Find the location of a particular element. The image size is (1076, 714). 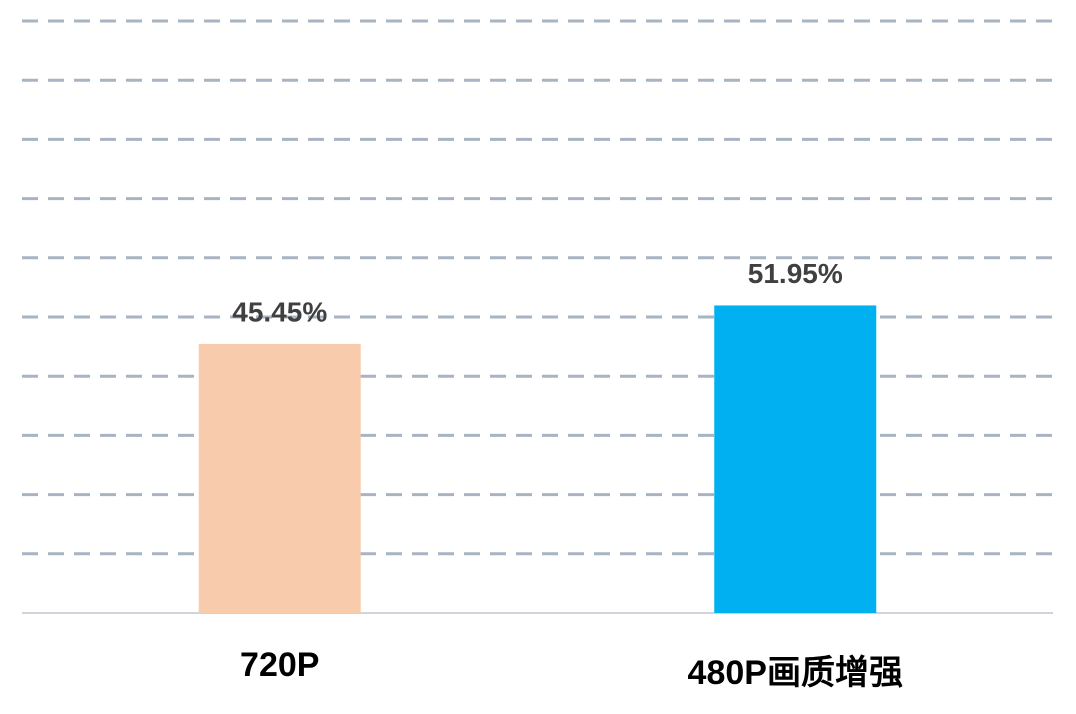

data-label: 45.45% is located at coordinates (279, 311).